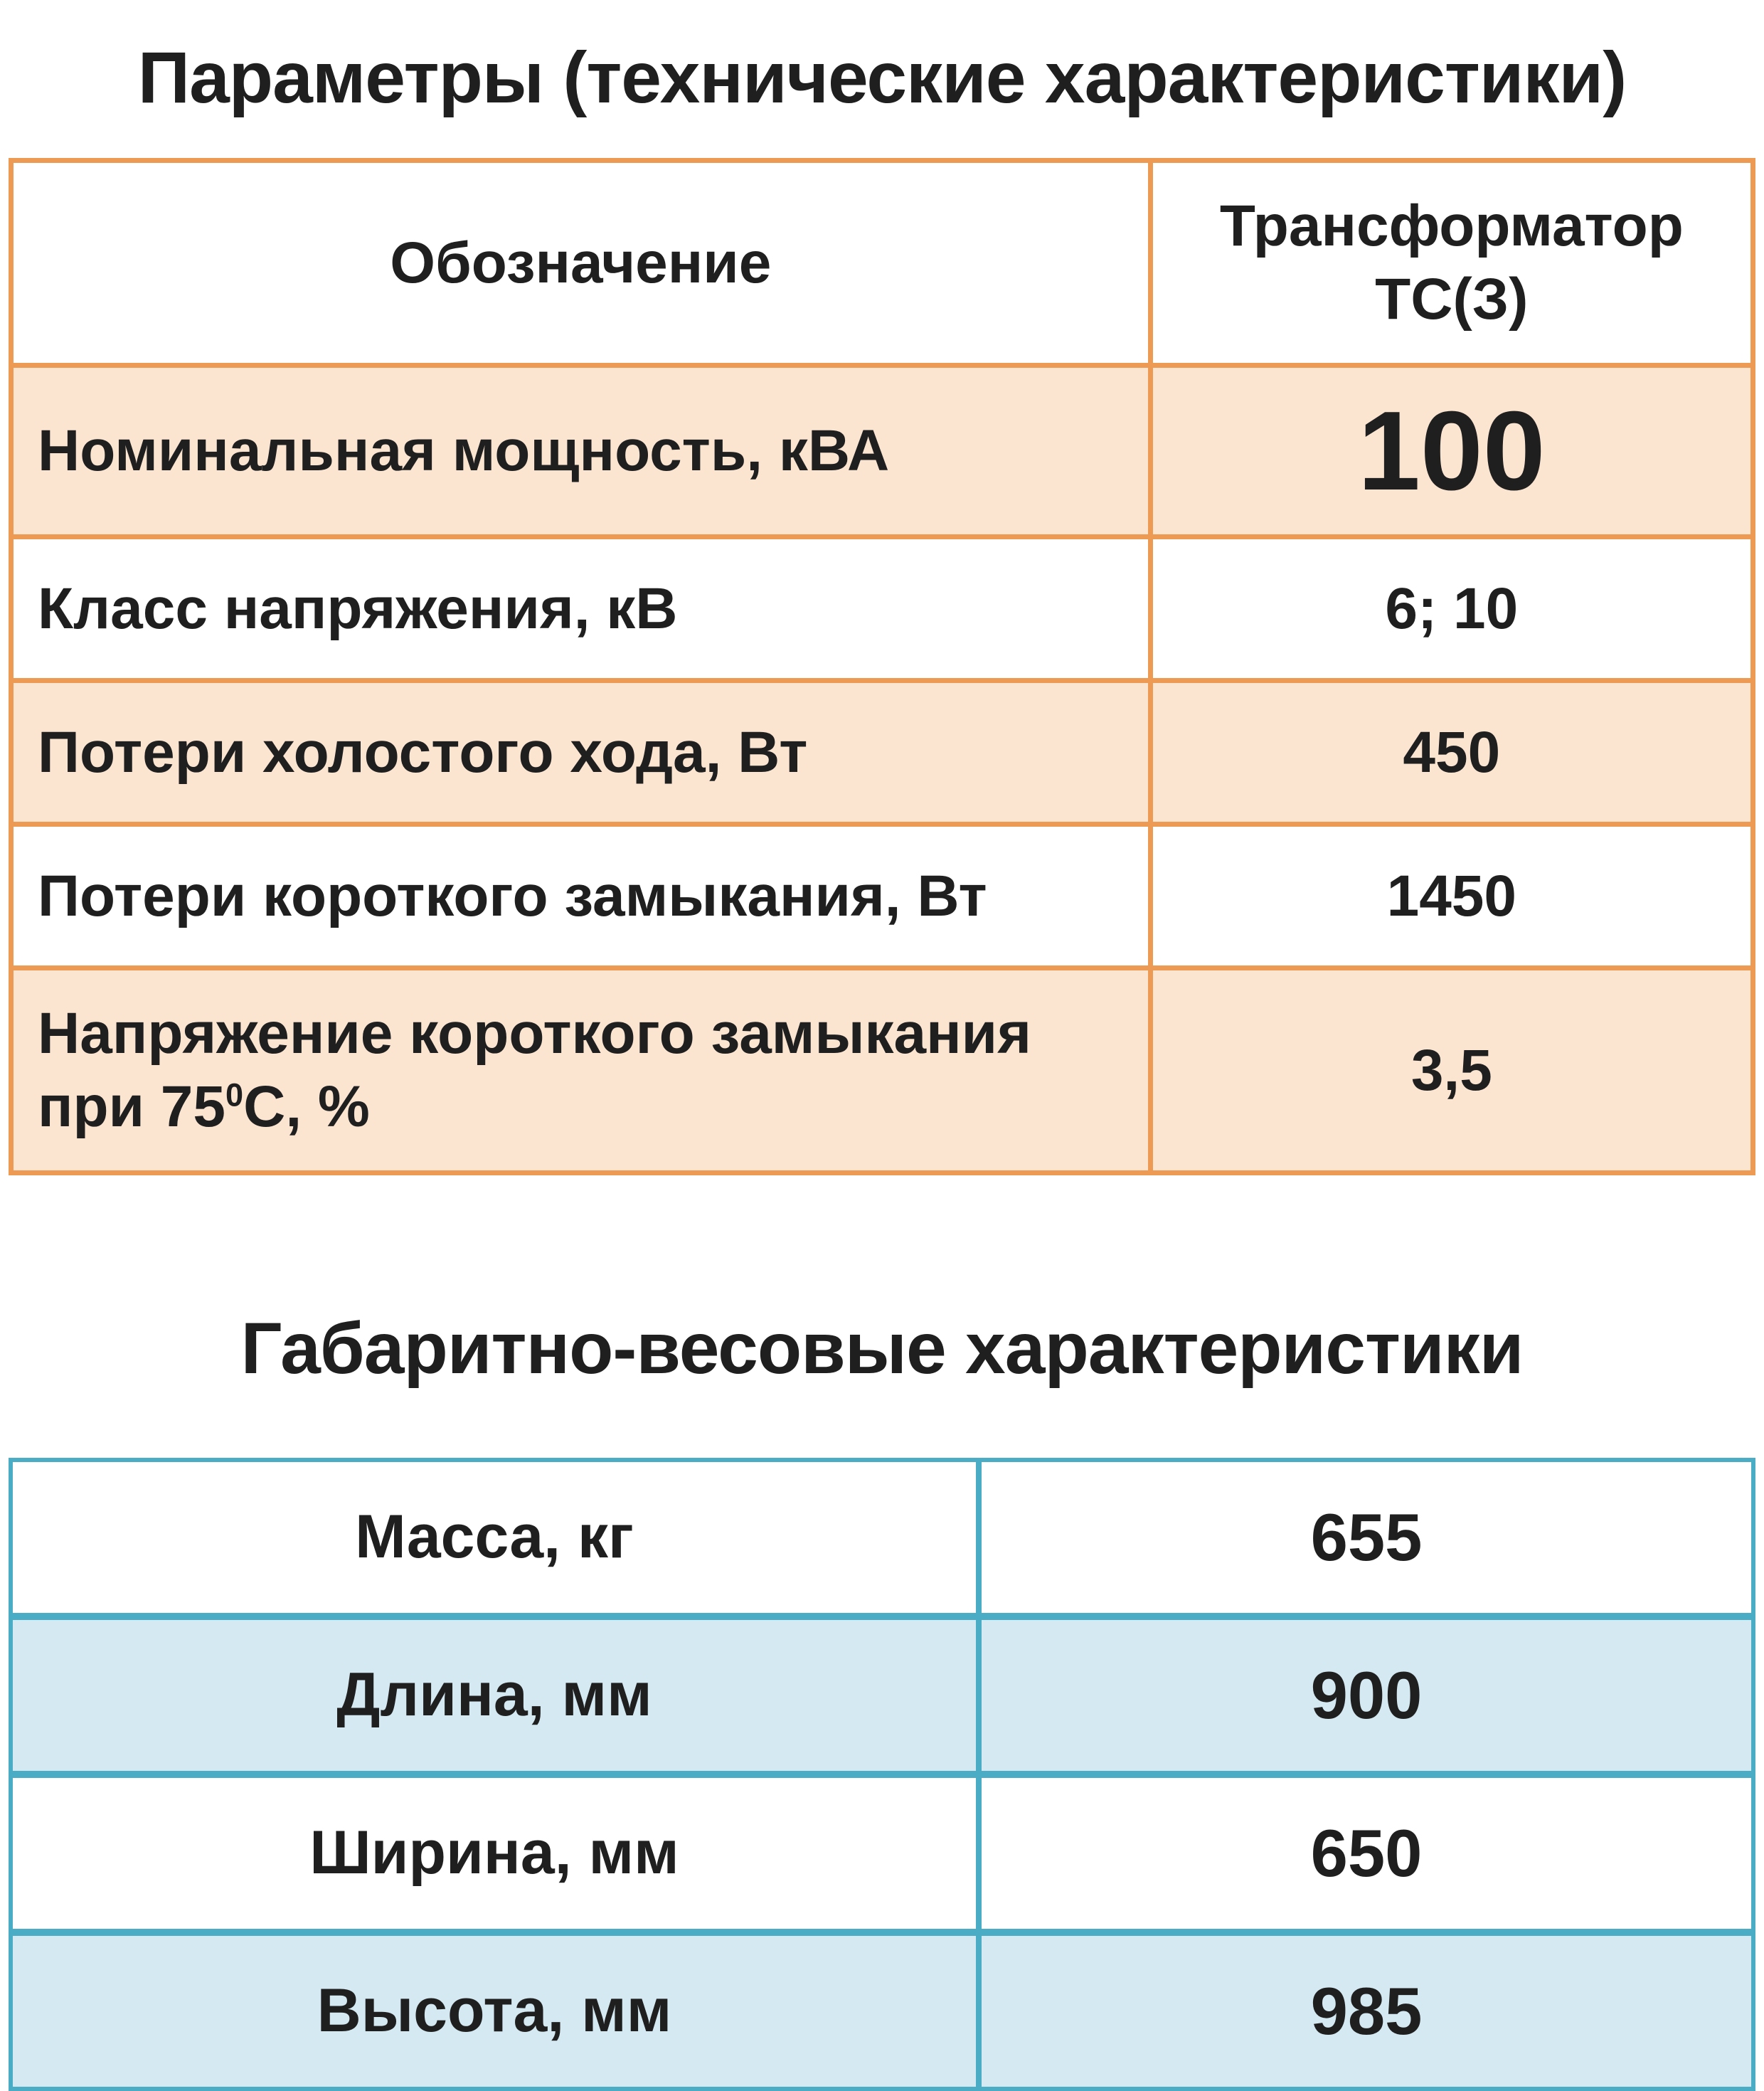 The image size is (1764, 2091). I want to click on row-label-text-tail: С, %, so click(306, 1106).